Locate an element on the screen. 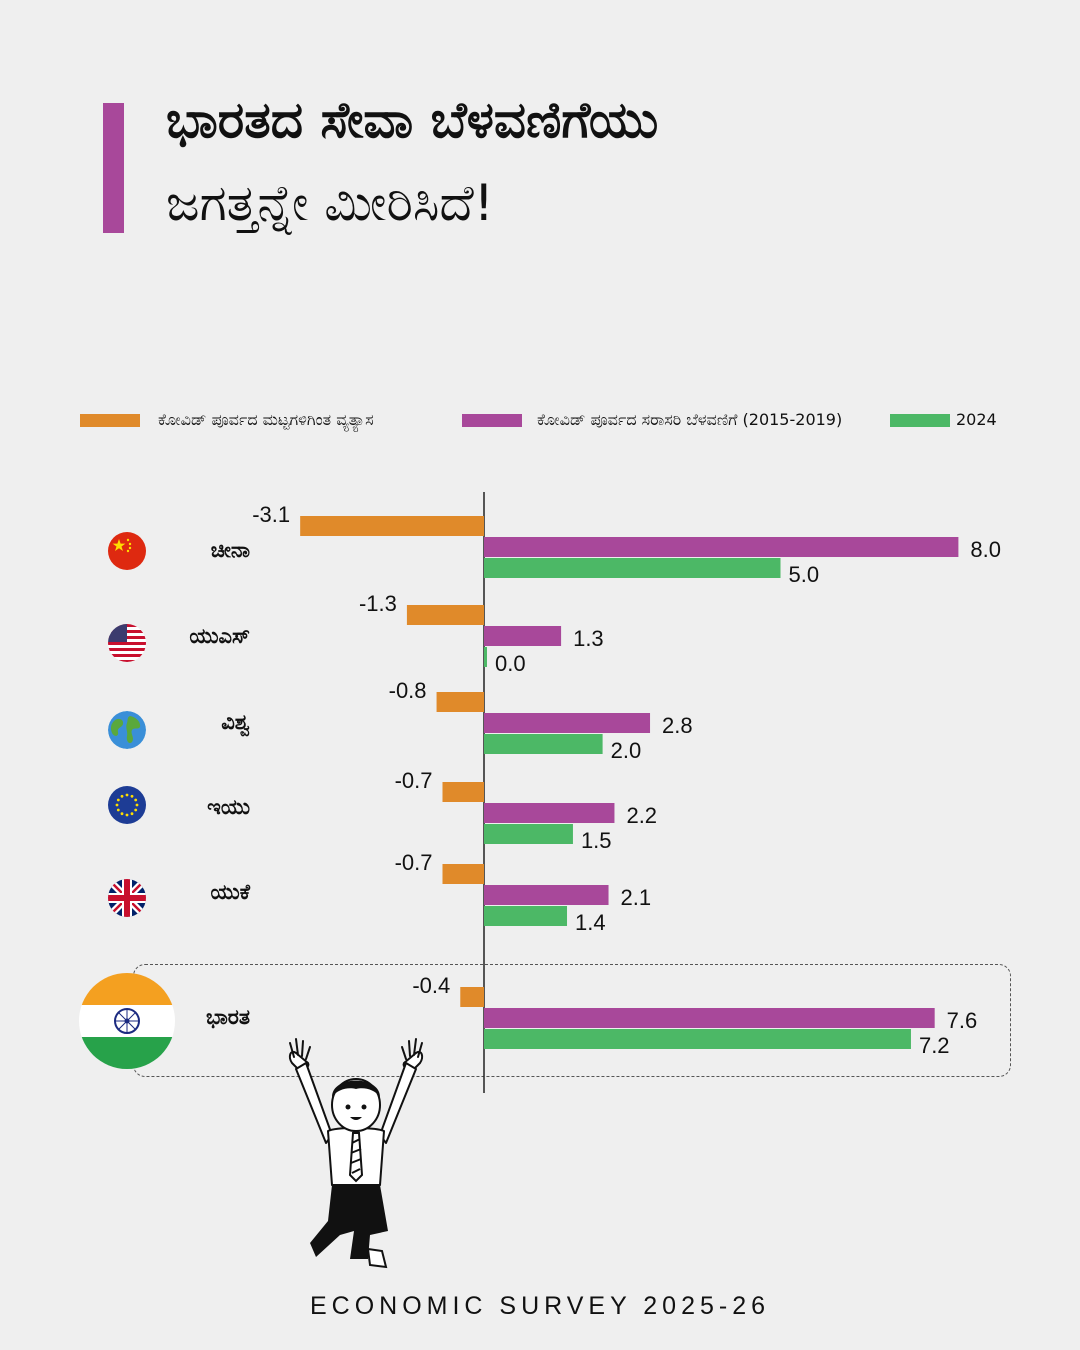 The height and width of the screenshot is (1350, 1080). category-label-china: ಚೀನಾ is located at coordinates (230, 550).